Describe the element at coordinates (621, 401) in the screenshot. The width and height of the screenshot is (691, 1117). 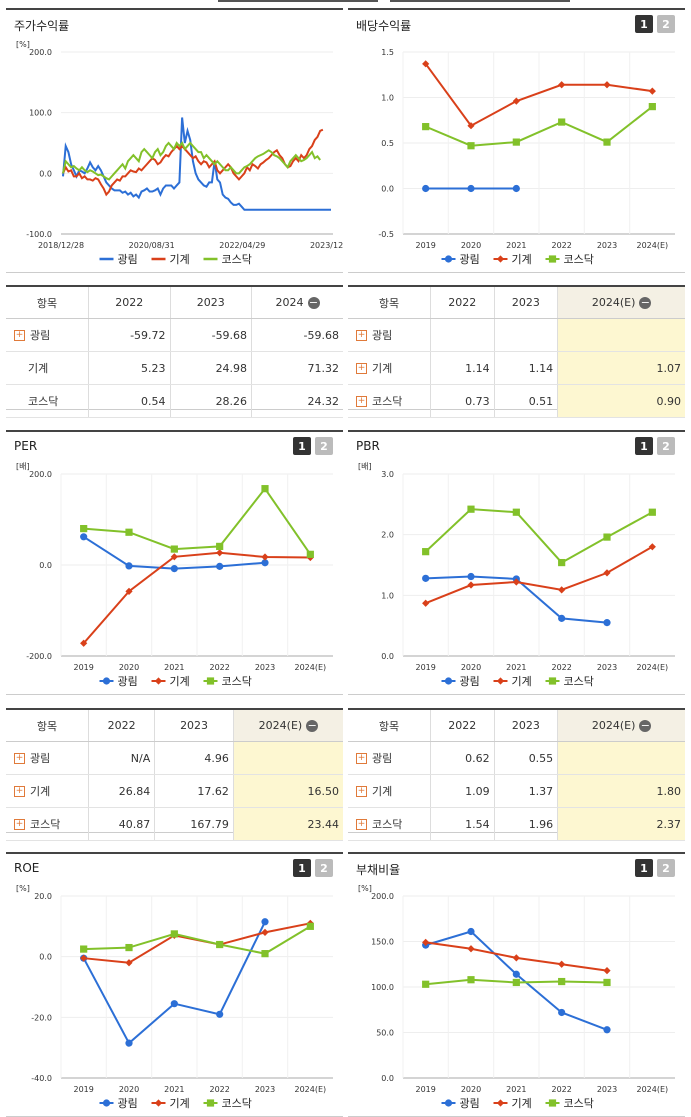
I see `table-cell: 0.90` at that location.